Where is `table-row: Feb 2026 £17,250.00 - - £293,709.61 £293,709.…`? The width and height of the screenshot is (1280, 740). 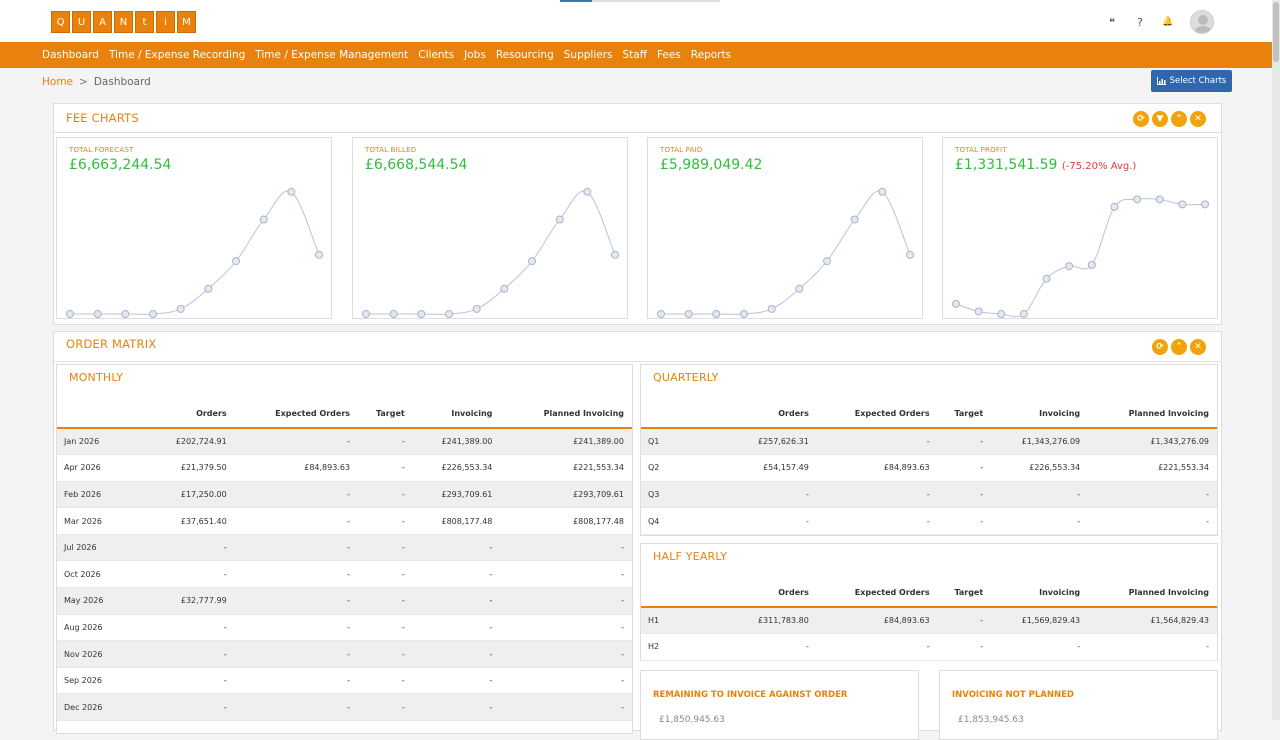
table-row: Feb 2026 £17,250.00 - - £293,709.61 £293,709.… is located at coordinates (344, 494).